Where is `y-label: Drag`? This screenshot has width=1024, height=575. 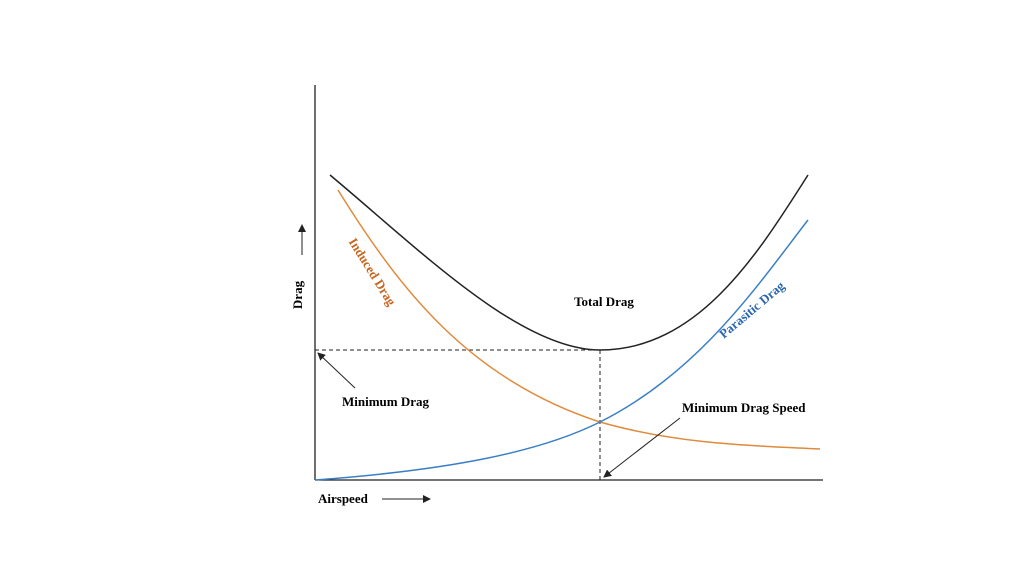 y-label: Drag is located at coordinates (297, 294).